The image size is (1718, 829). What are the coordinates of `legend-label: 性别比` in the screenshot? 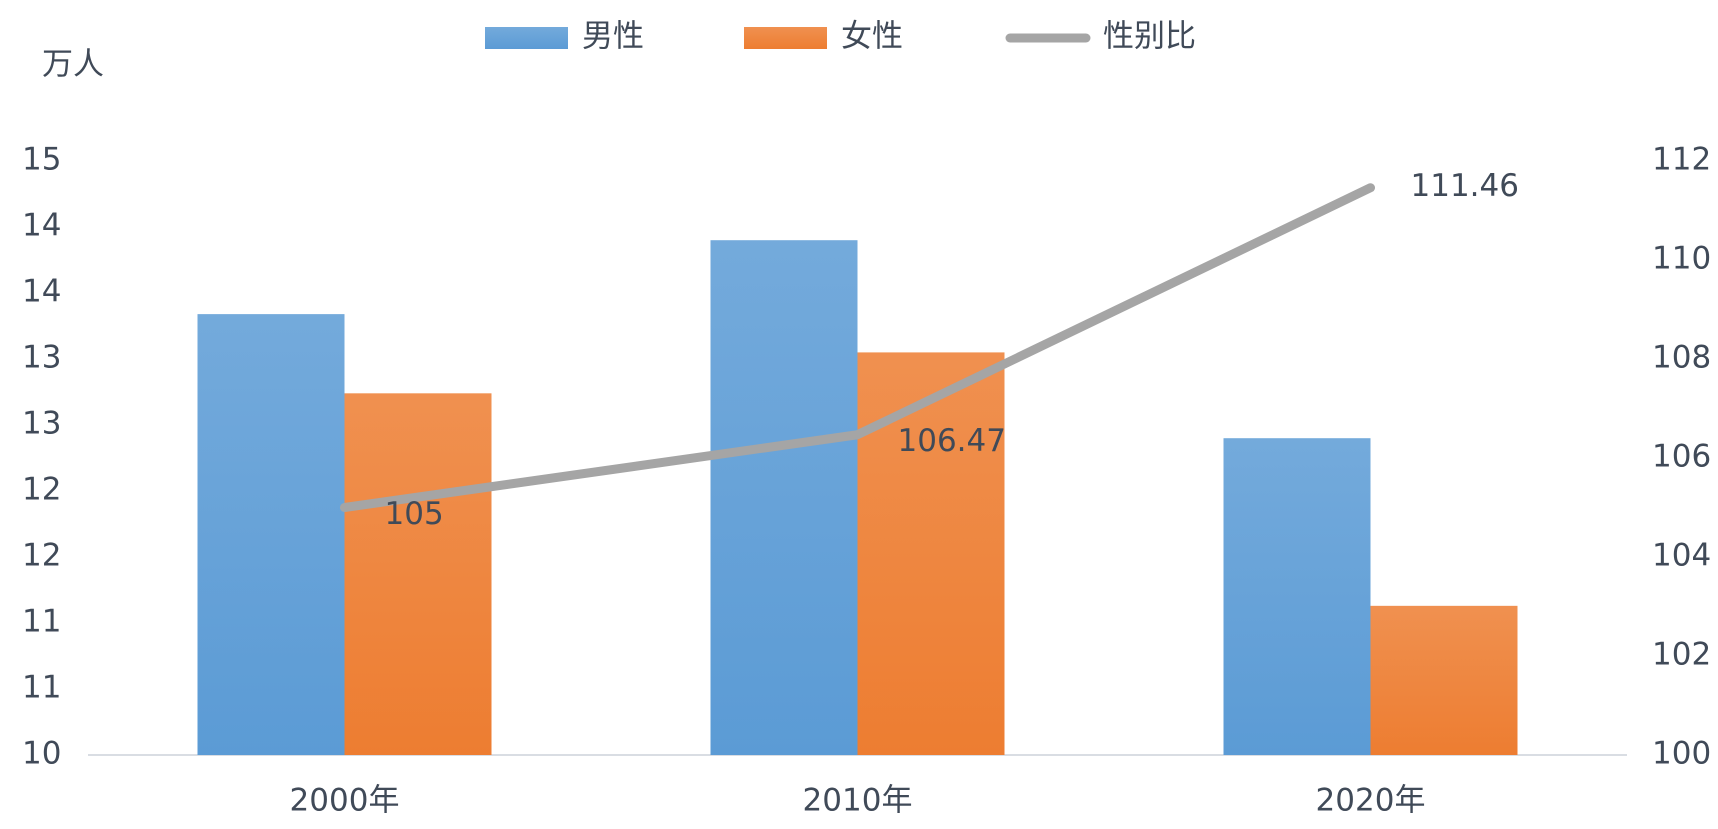 It's located at (1149, 37).